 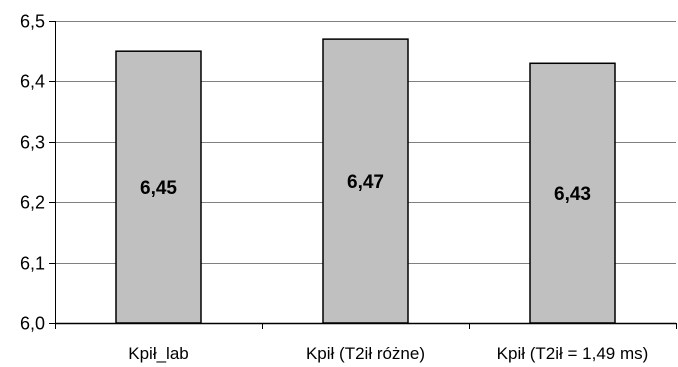 I want to click on data-label: 6,45, so click(x=158, y=188).